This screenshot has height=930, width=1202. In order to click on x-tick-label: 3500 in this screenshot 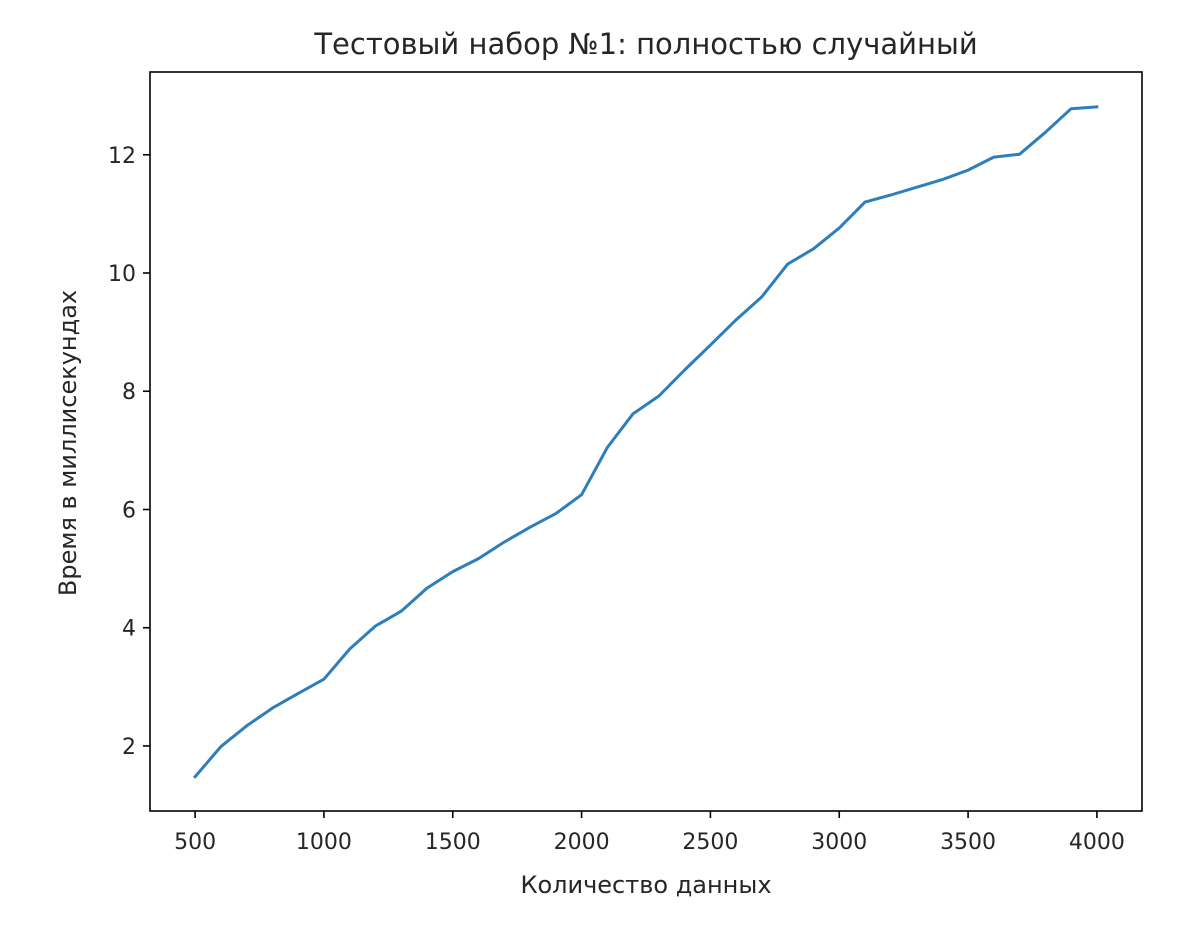, I will do `click(968, 842)`.